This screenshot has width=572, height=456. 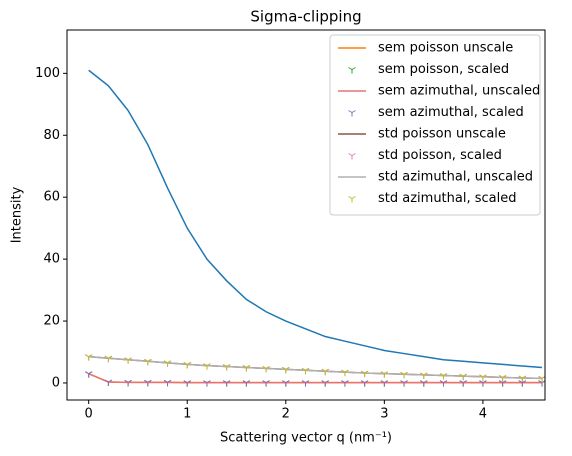 I want to click on legend-label: sem poisson, scaled, so click(x=443, y=69).